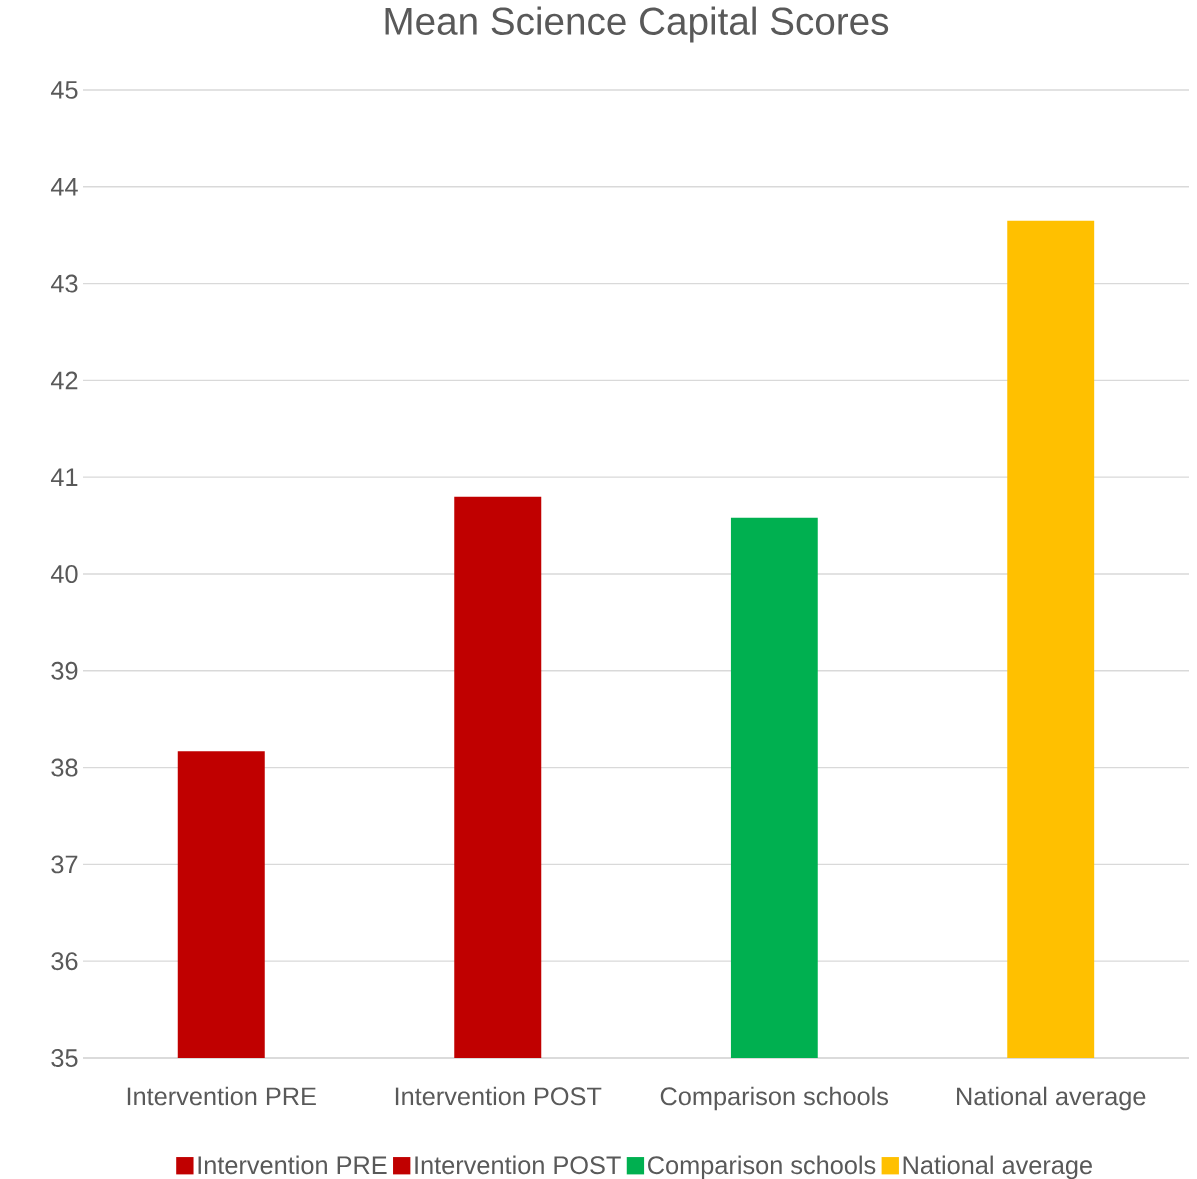 This screenshot has height=1179, width=1197. Describe the element at coordinates (762, 1167) in the screenshot. I see `legend-label: Comparison schools` at that location.